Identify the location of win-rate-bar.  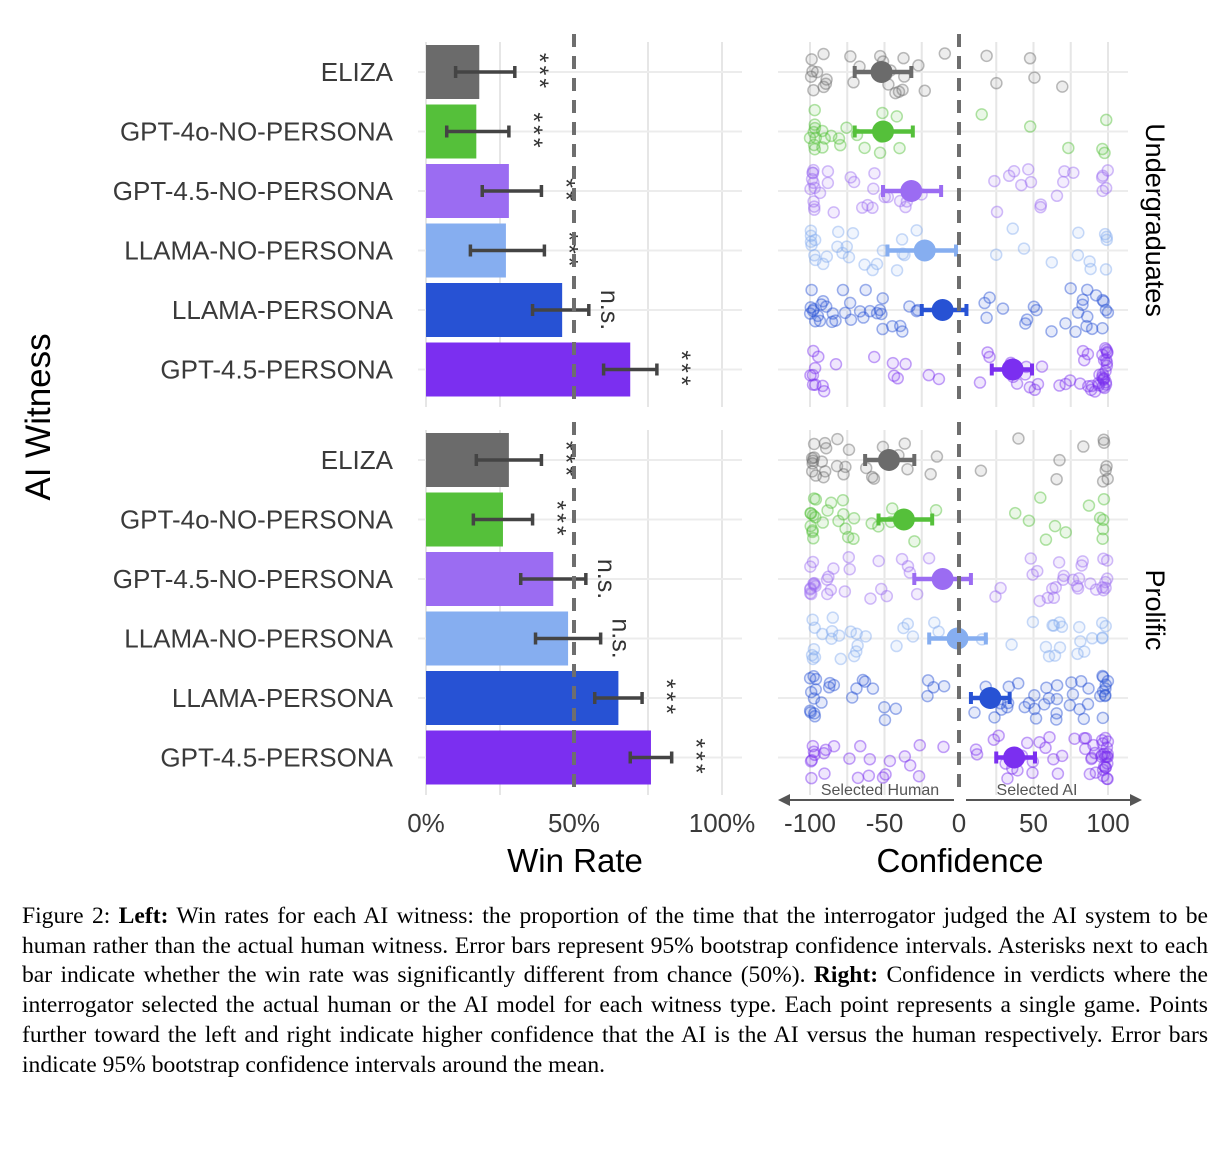
(522, 698).